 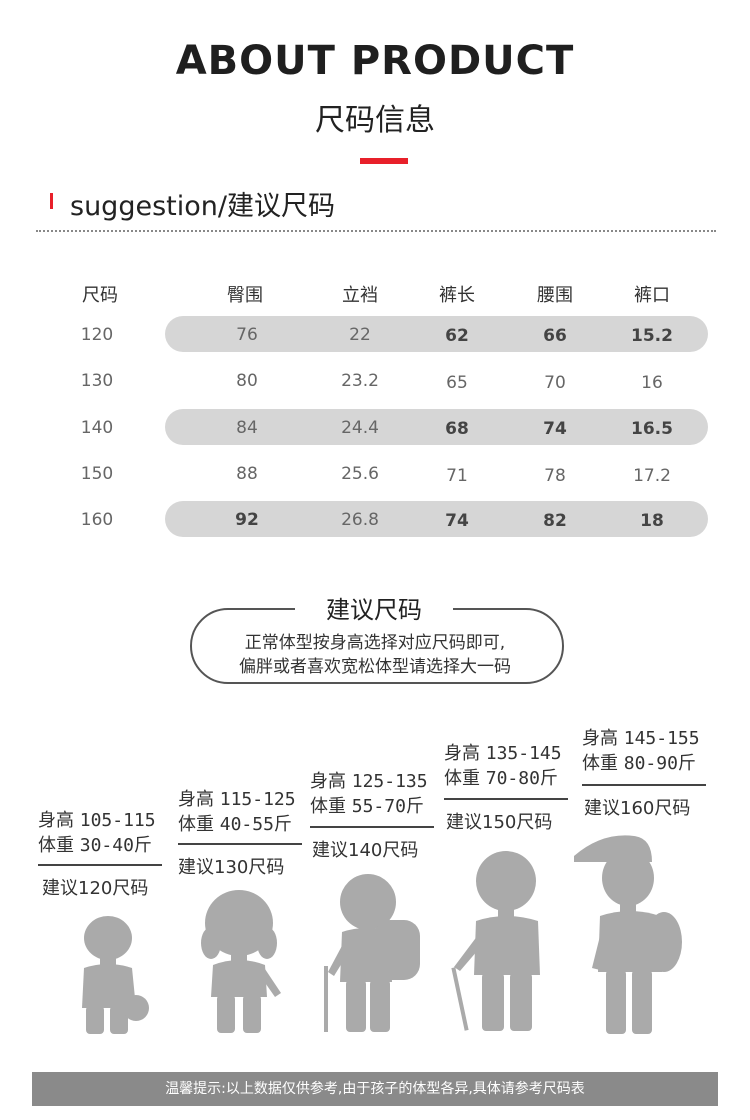 What do you see at coordinates (375, 1089) in the screenshot?
I see `footer-note: 温馨提示:以上数据仅供参考,由于孩子的体型各异,具体请参考尺码表` at bounding box center [375, 1089].